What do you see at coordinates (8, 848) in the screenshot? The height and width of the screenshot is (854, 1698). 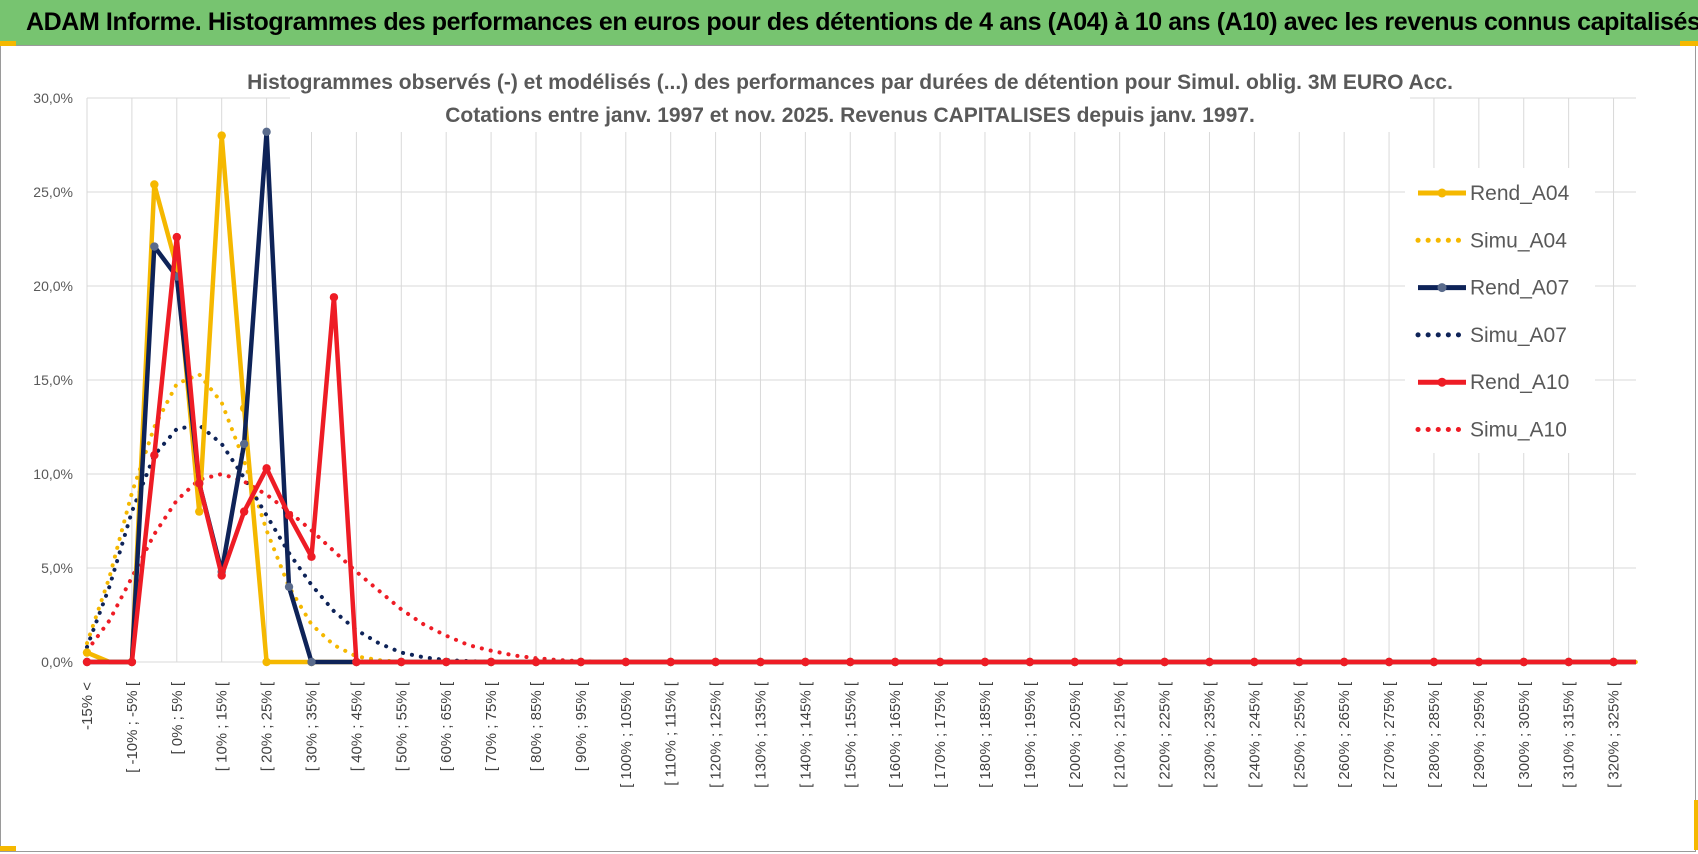 I see `corner-accent-bottom-left` at bounding box center [8, 848].